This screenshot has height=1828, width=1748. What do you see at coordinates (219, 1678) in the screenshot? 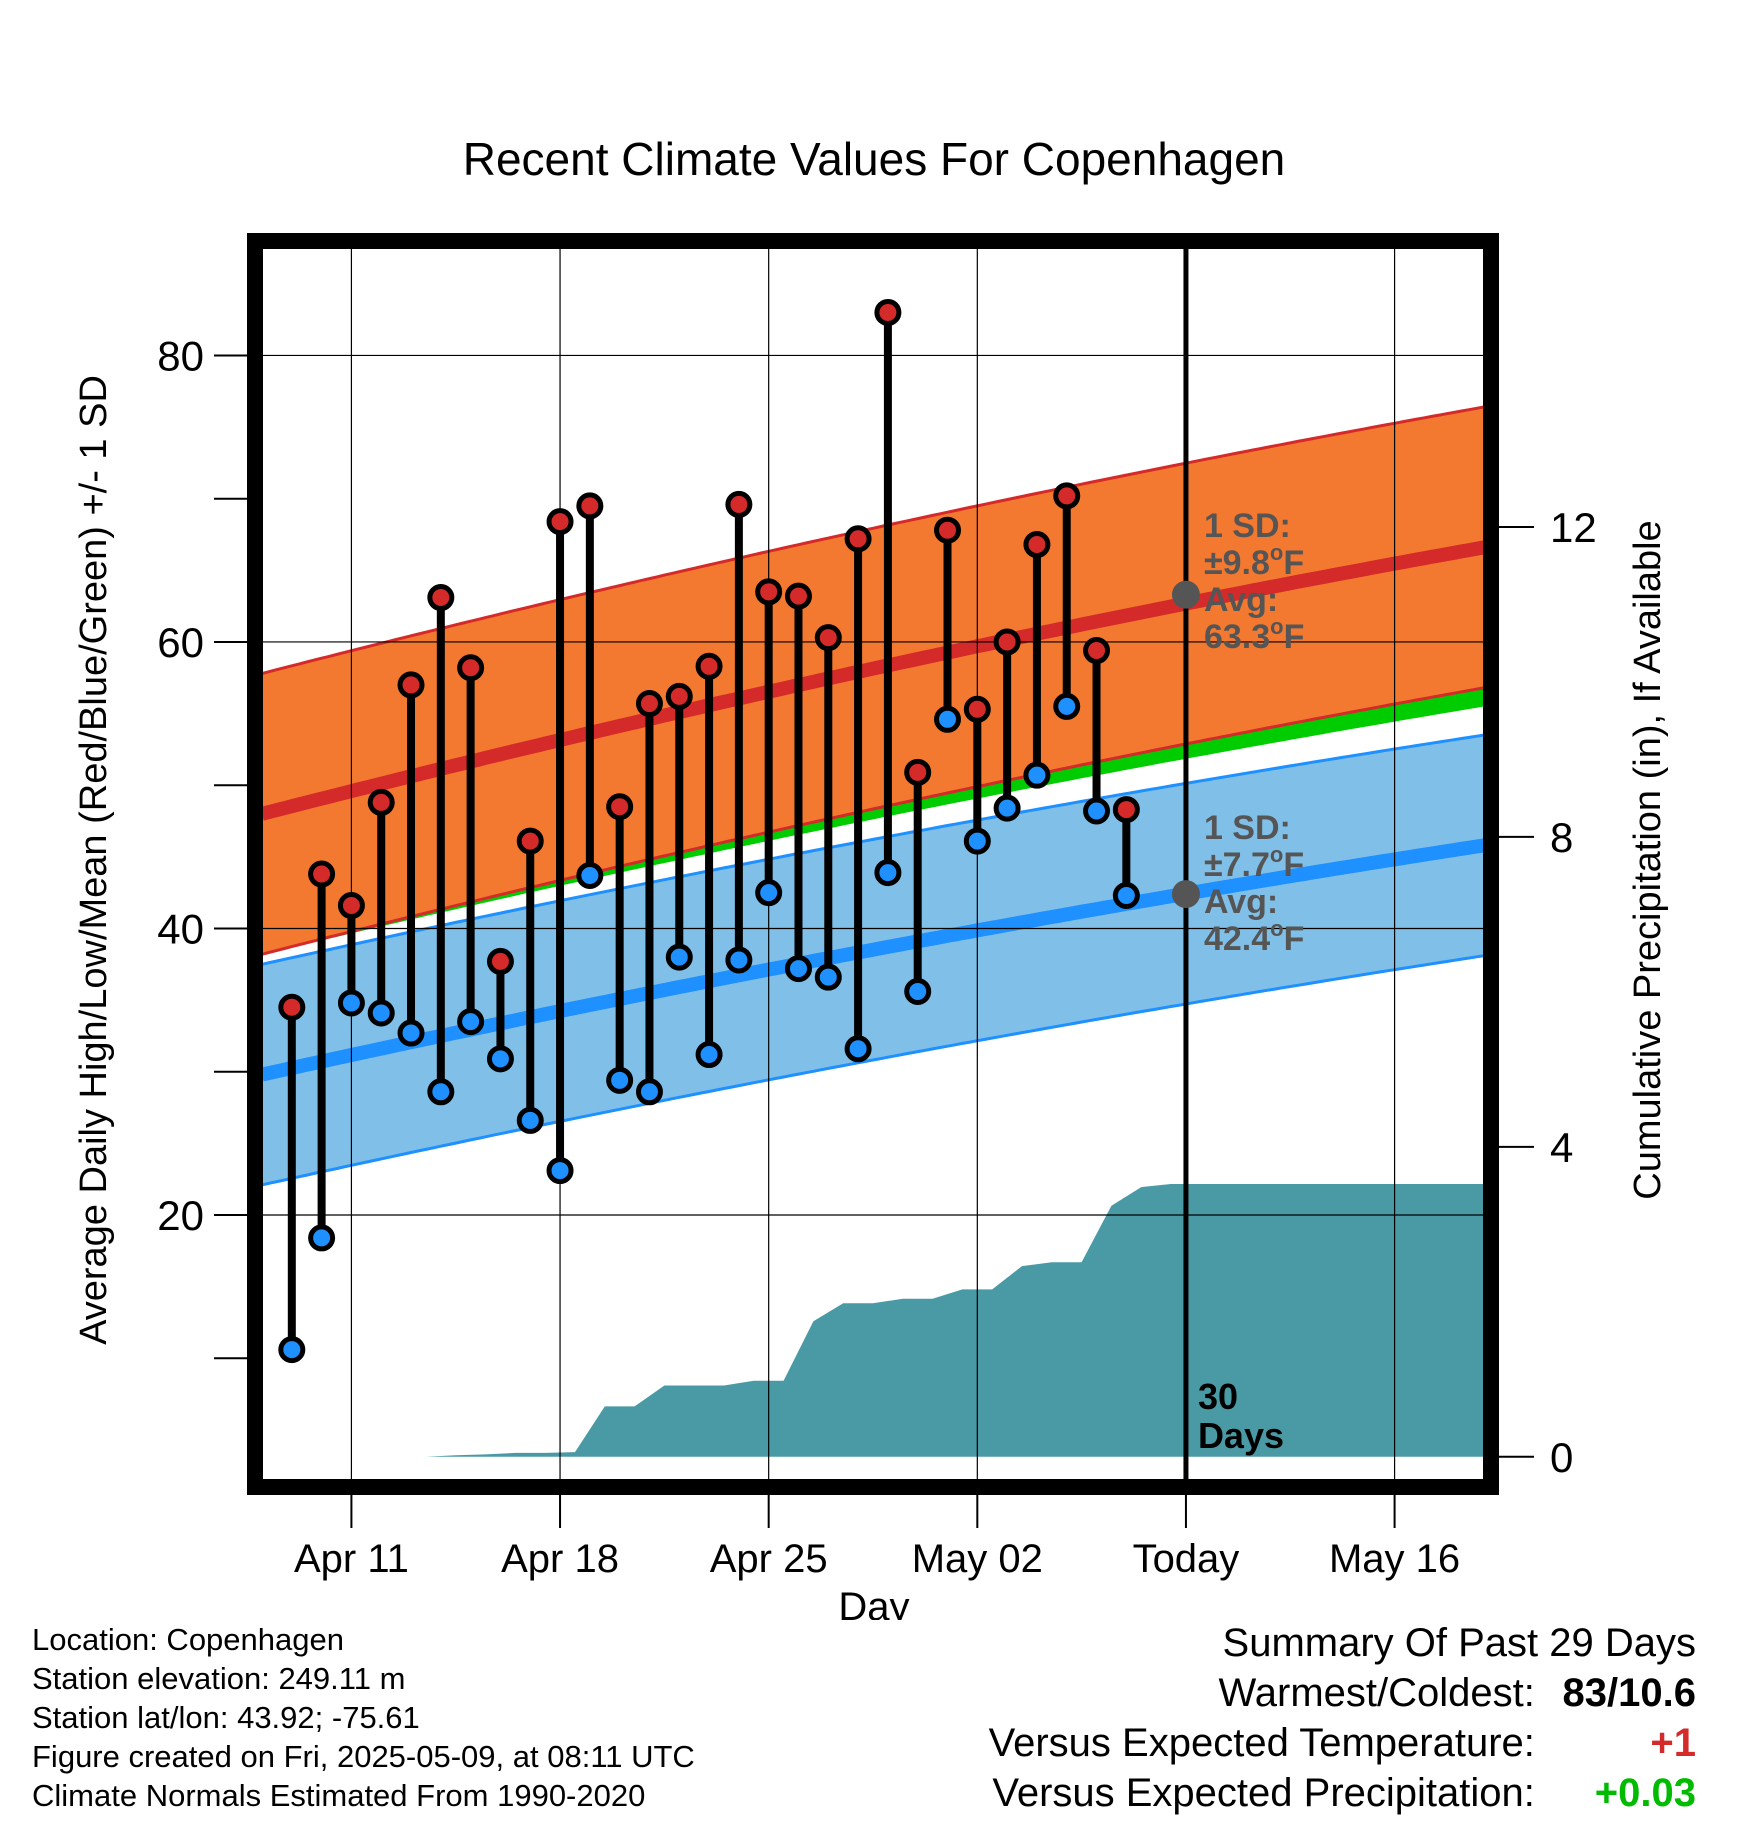
I see `info-elevation: Station elevation: 249.11 m` at bounding box center [219, 1678].